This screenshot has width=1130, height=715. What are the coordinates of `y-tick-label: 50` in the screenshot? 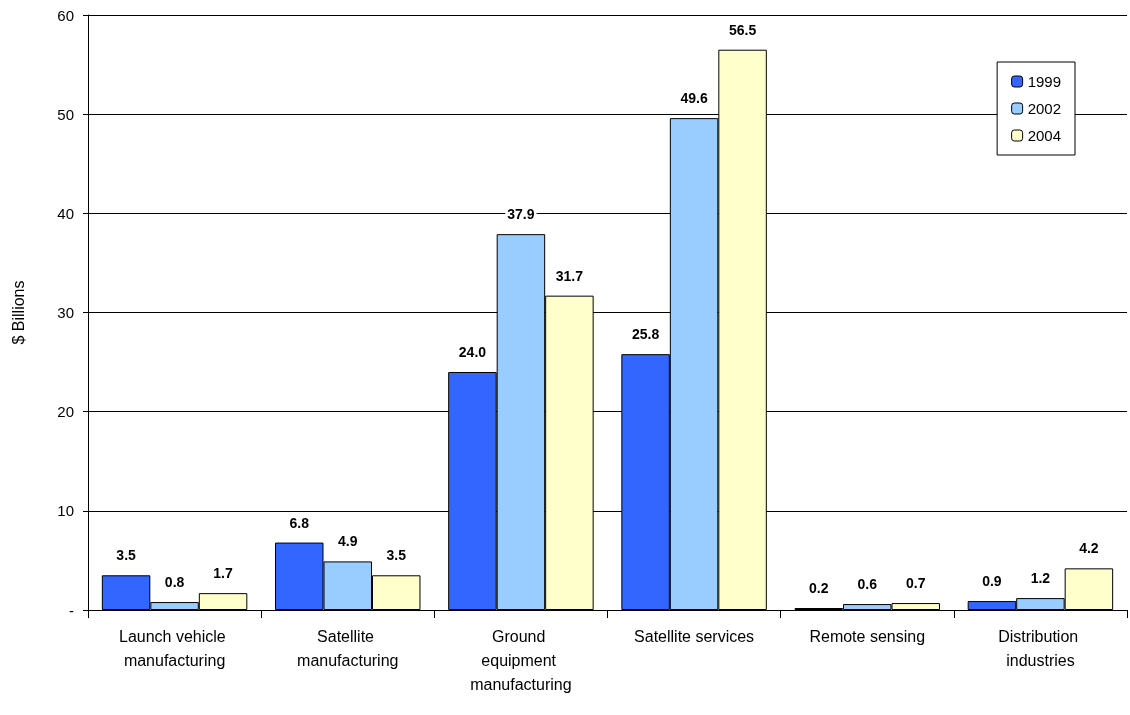 It's located at (65, 114).